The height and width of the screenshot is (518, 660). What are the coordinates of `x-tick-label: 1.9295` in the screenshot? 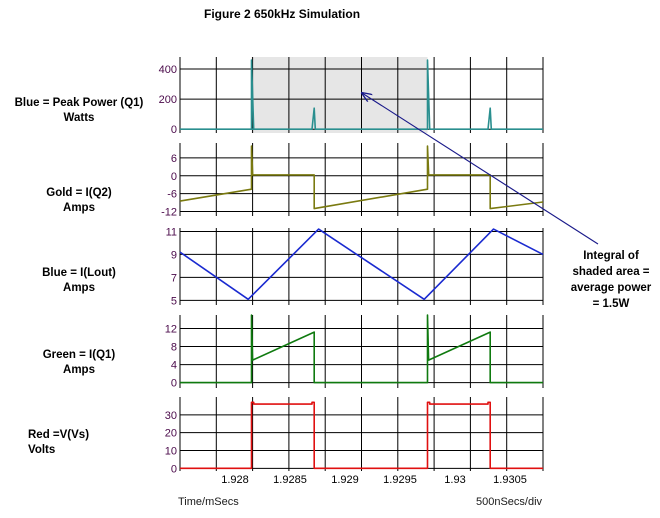 It's located at (400, 480).